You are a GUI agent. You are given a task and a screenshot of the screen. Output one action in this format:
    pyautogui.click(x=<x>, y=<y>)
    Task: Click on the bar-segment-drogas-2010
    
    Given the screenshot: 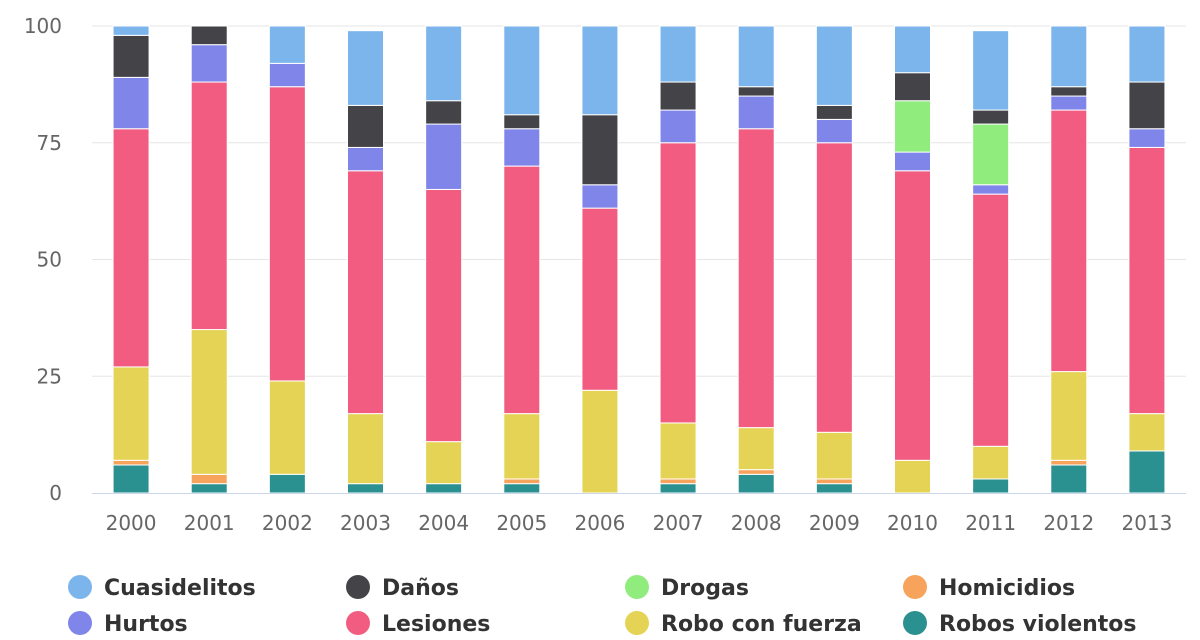 What is the action you would take?
    pyautogui.click(x=912, y=126)
    